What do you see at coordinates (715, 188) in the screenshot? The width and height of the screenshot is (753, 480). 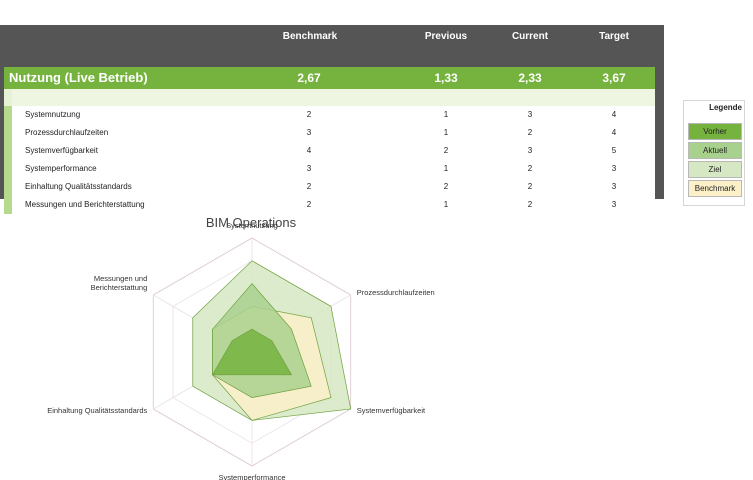 I see `legend-item-benchmark: Benchmark` at bounding box center [715, 188].